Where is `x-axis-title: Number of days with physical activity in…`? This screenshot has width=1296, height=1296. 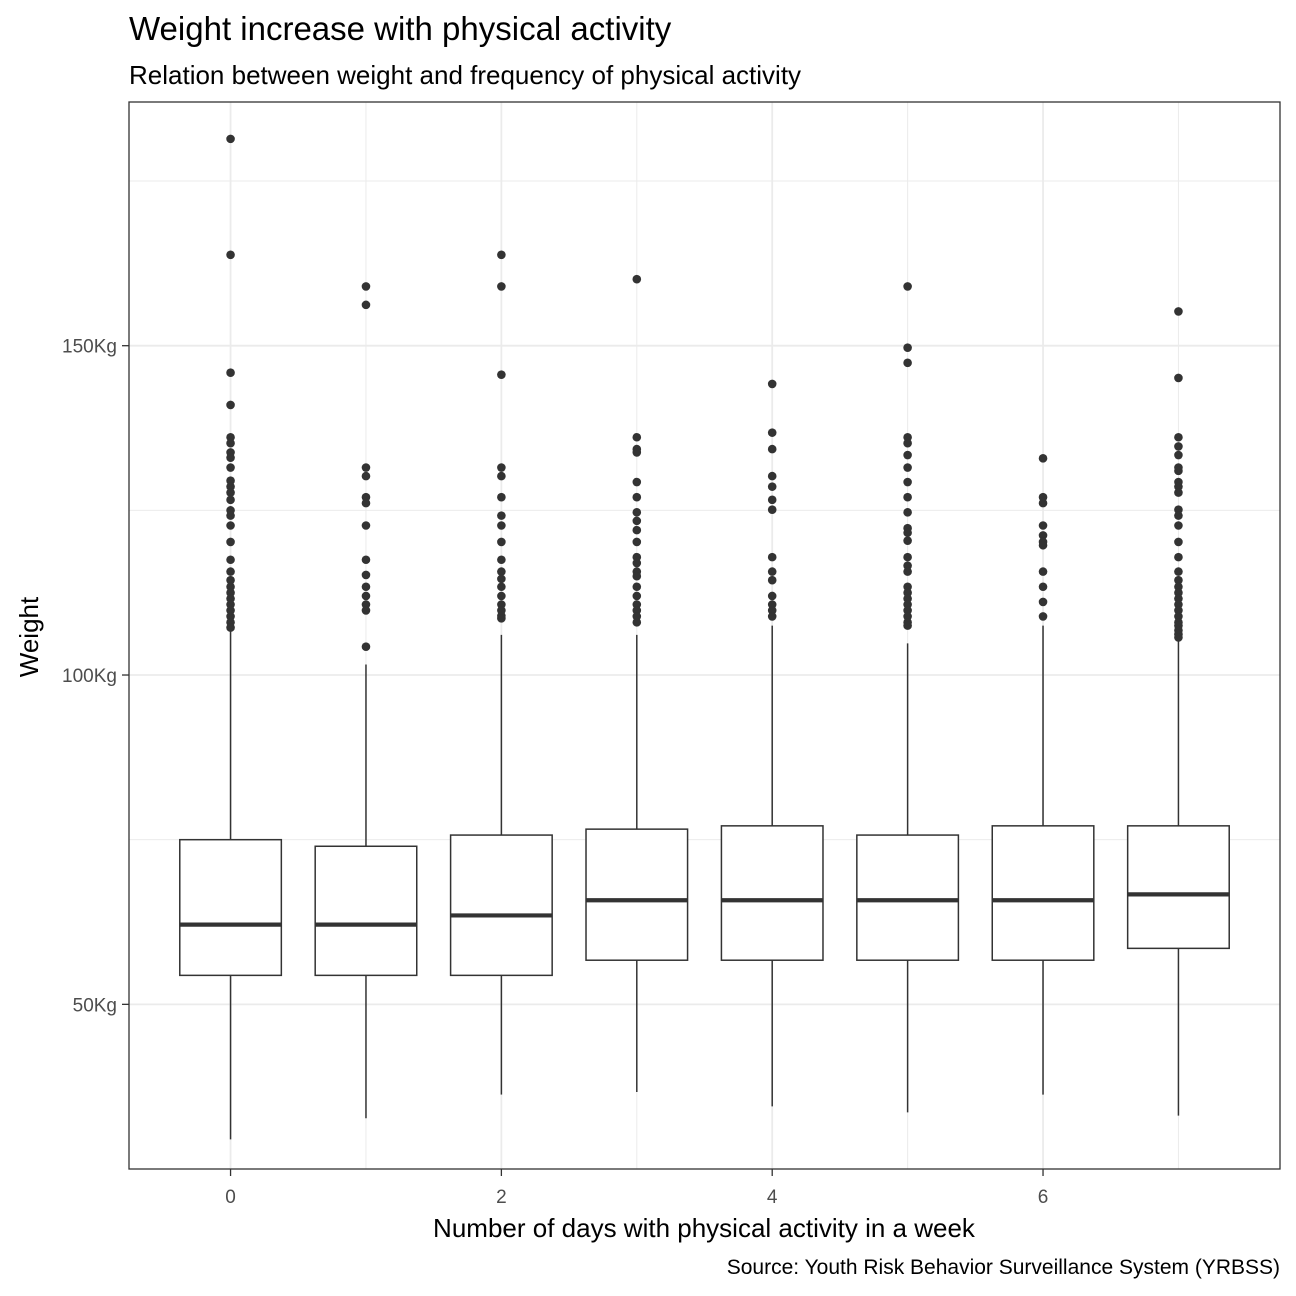
x-axis-title: Number of days with physical activity in… is located at coordinates (704, 1228).